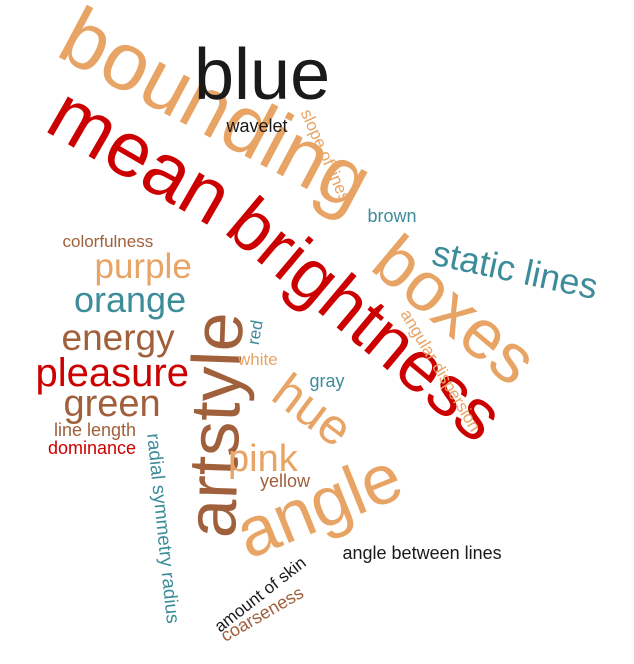  I want to click on word-white: white, so click(258, 359).